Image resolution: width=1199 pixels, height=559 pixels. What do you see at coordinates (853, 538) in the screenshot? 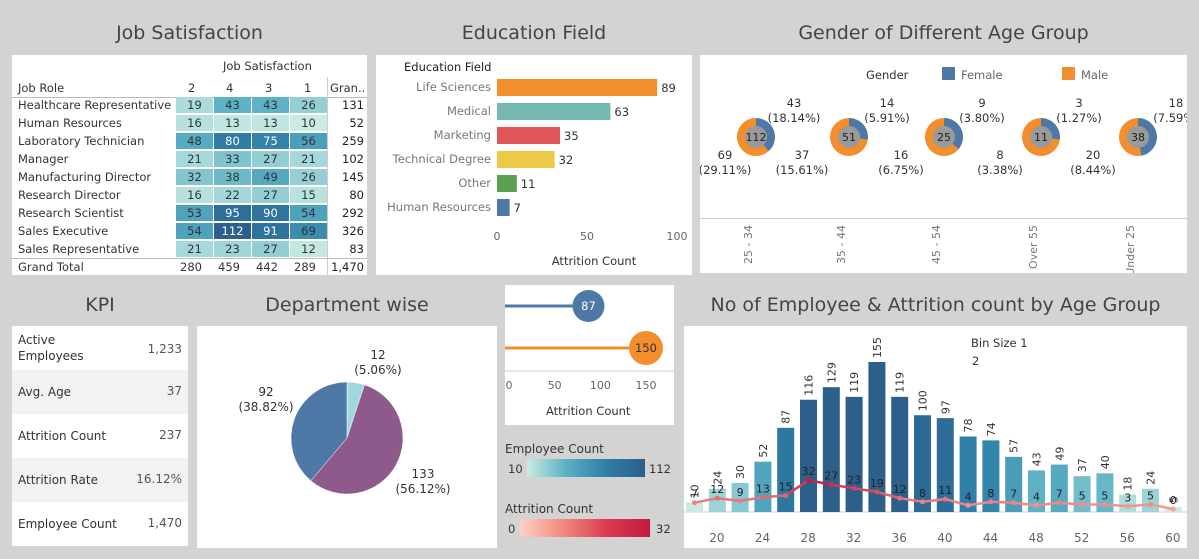
I see `age-x-tick: 32` at bounding box center [853, 538].